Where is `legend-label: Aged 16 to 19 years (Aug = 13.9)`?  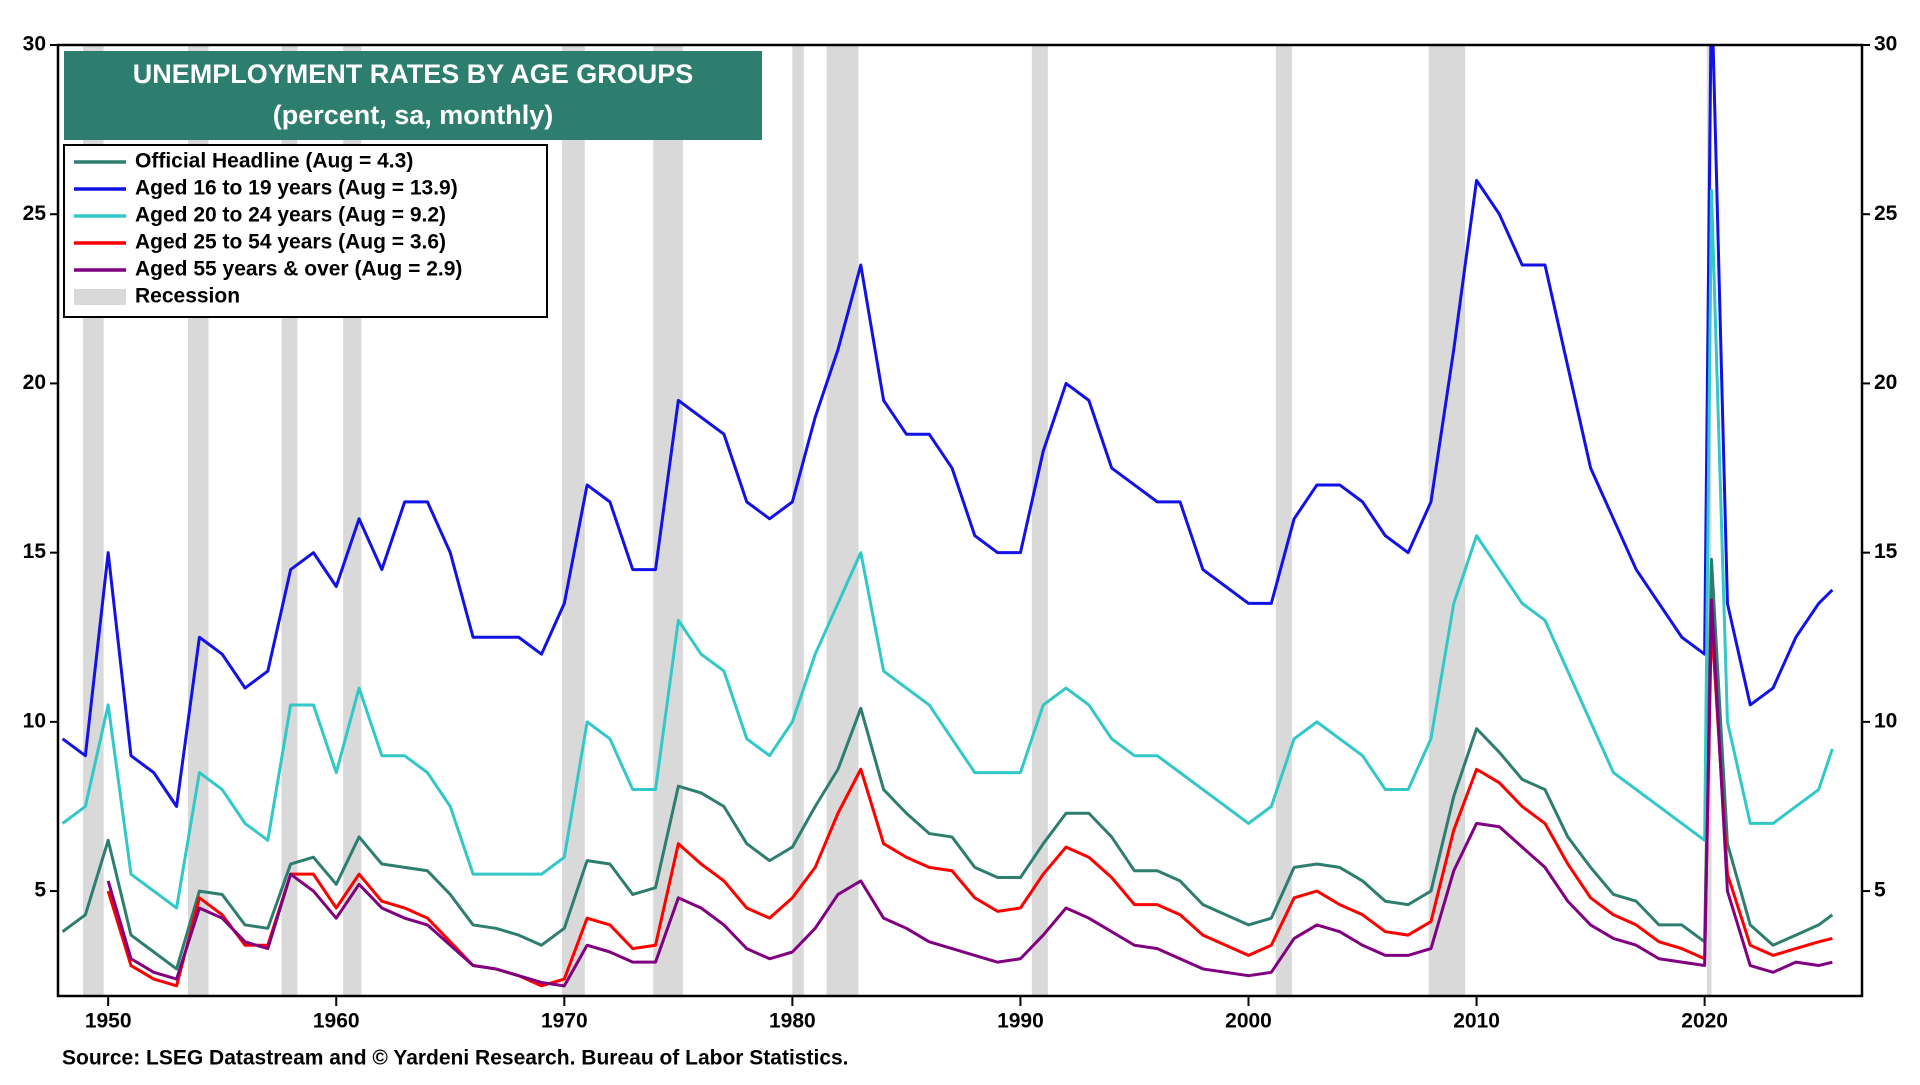
legend-label: Aged 16 to 19 years (Aug = 13.9) is located at coordinates (296, 188).